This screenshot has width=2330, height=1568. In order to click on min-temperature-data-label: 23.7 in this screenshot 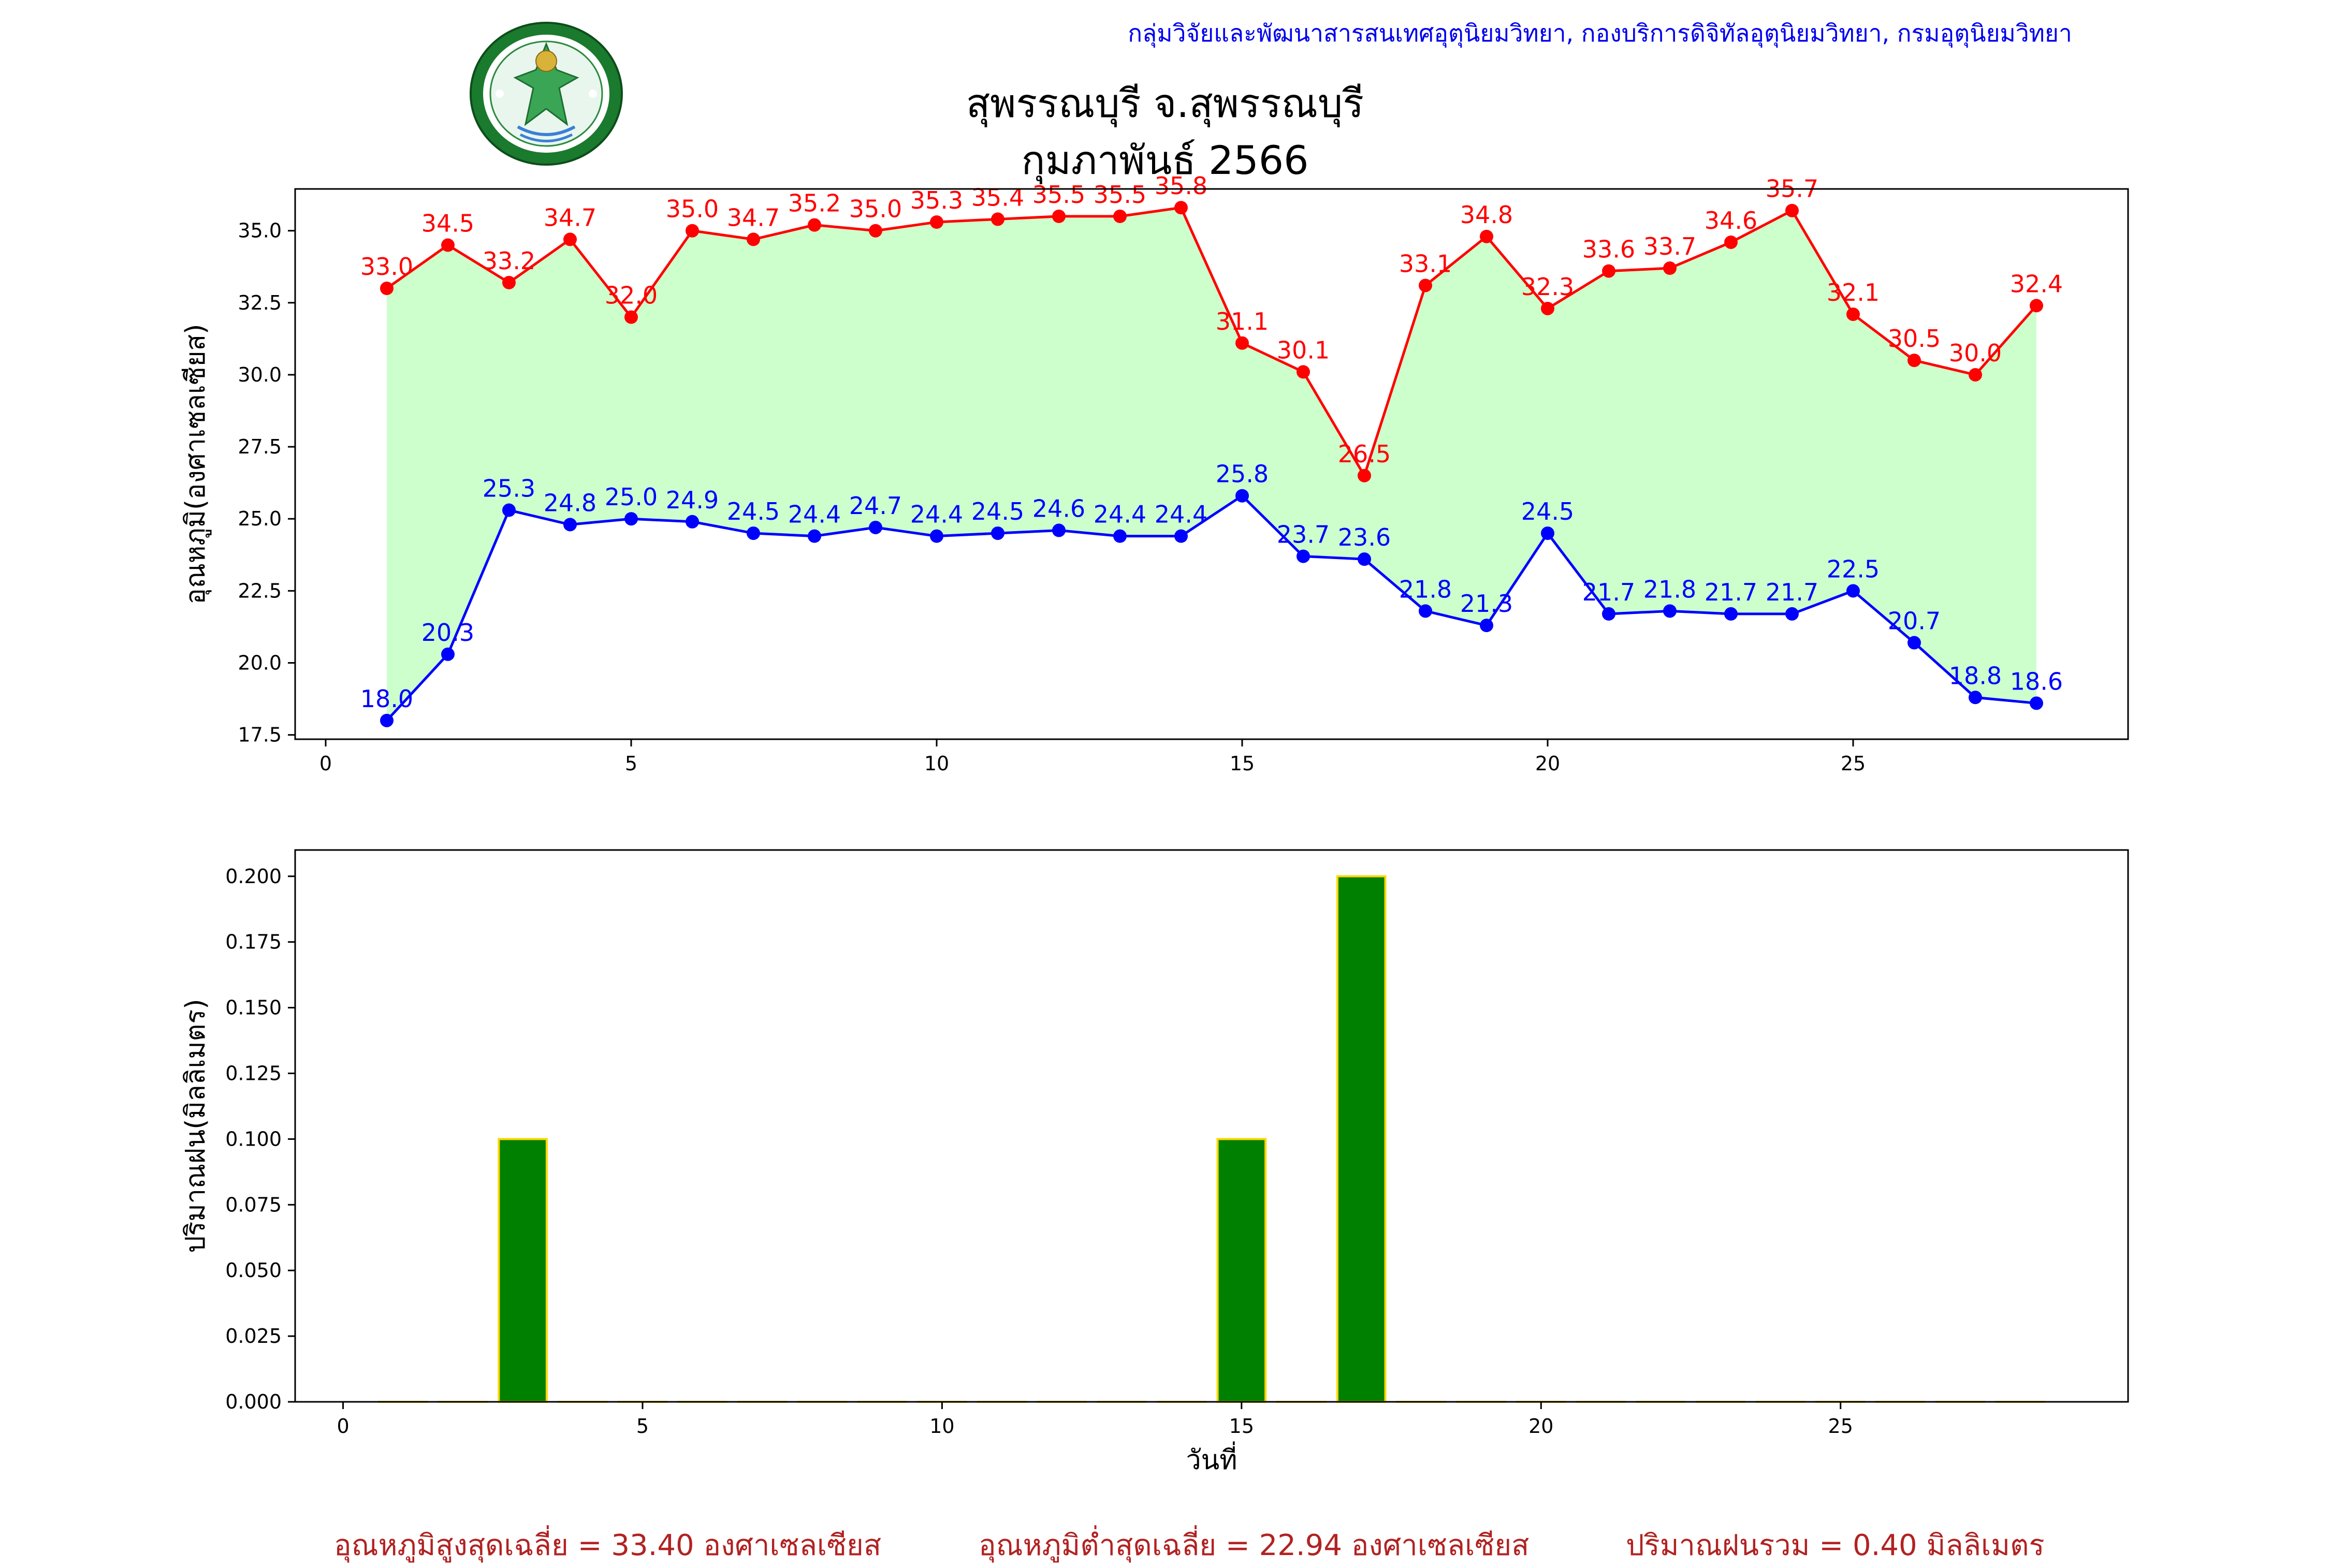, I will do `click(1303, 535)`.